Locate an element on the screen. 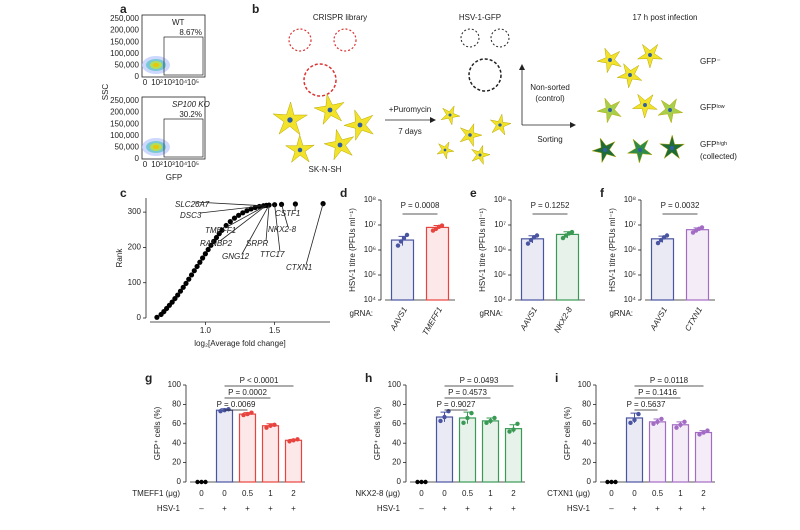  step-label: 7 days is located at coordinates (410, 131).